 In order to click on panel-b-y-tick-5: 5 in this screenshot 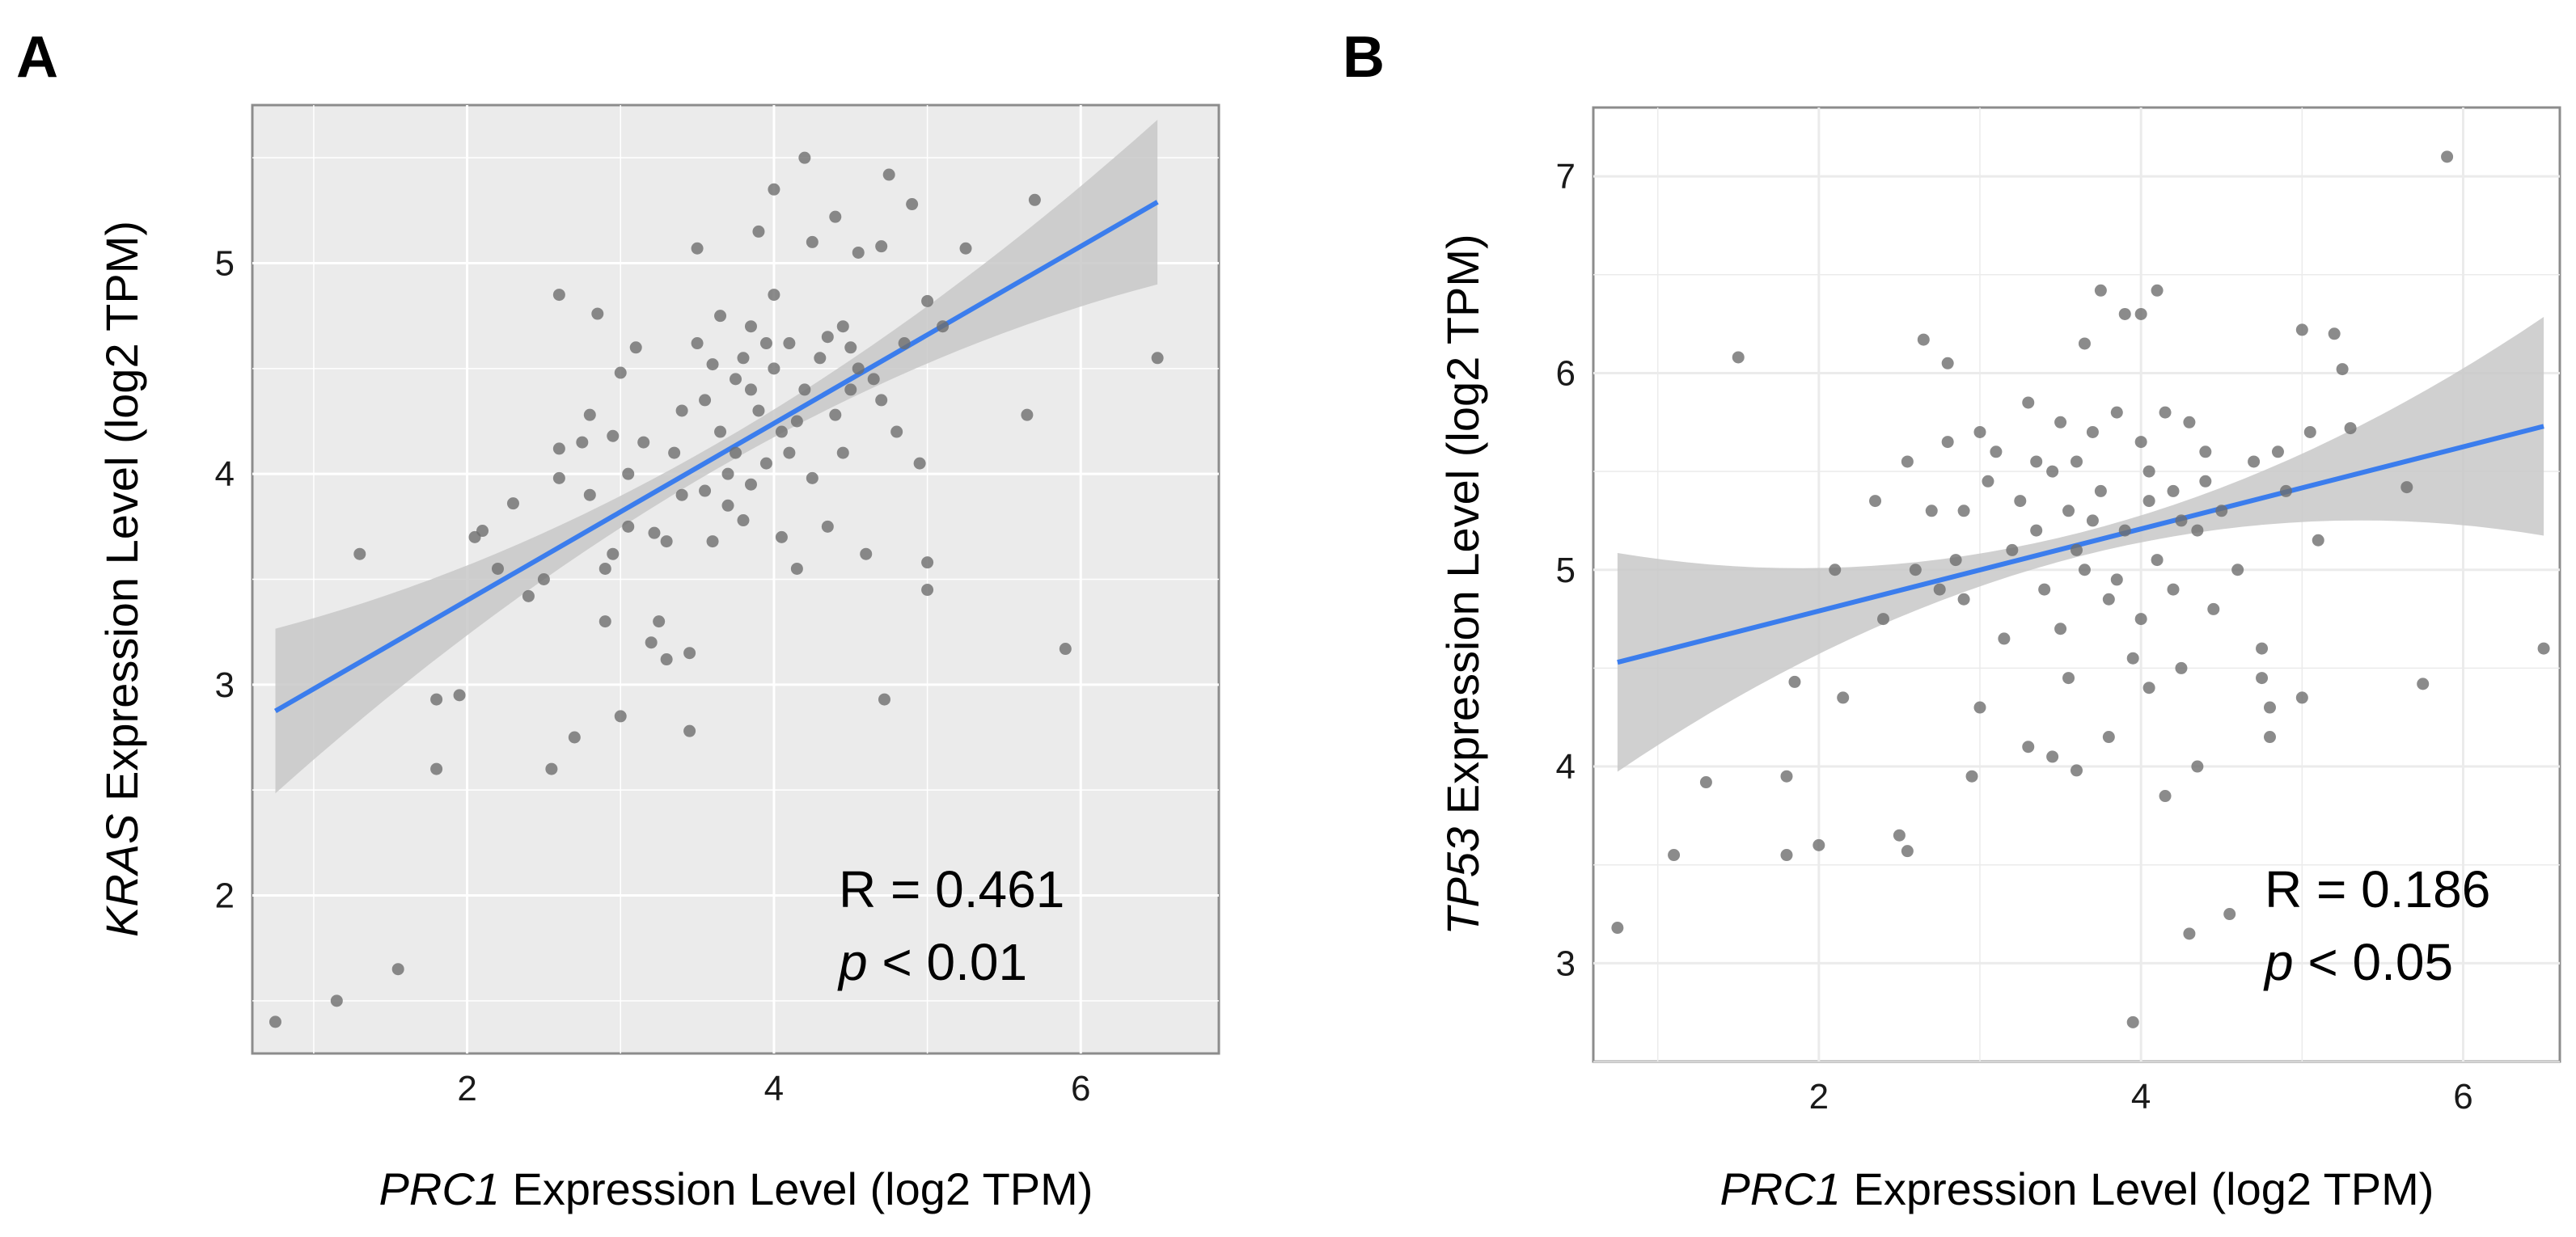, I will do `click(1566, 570)`.